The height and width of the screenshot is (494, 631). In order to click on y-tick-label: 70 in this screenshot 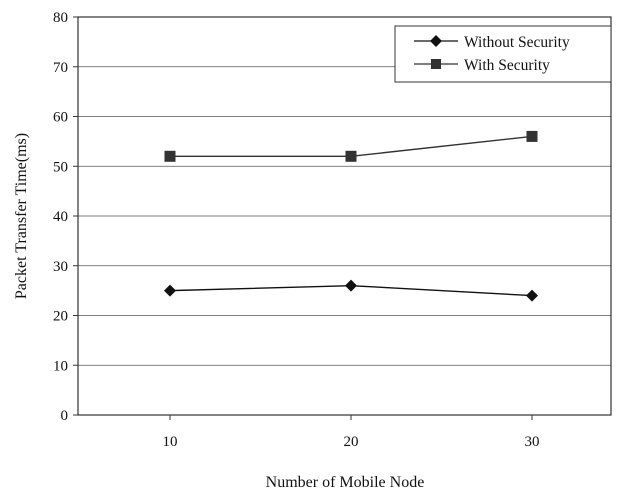, I will do `click(60, 68)`.